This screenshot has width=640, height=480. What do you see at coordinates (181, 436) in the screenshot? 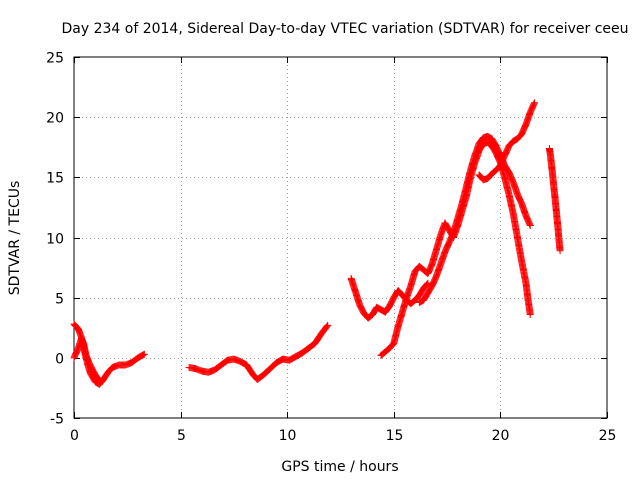
I see `x-tick-label: 5` at bounding box center [181, 436].